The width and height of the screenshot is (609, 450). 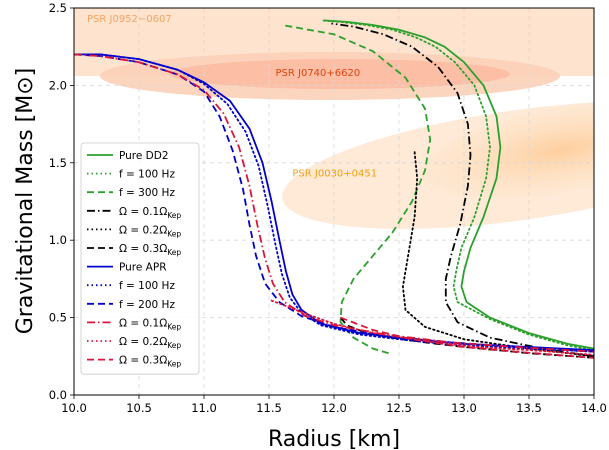 I want to click on region-label: PSR J0952−0607, so click(x=129, y=19).